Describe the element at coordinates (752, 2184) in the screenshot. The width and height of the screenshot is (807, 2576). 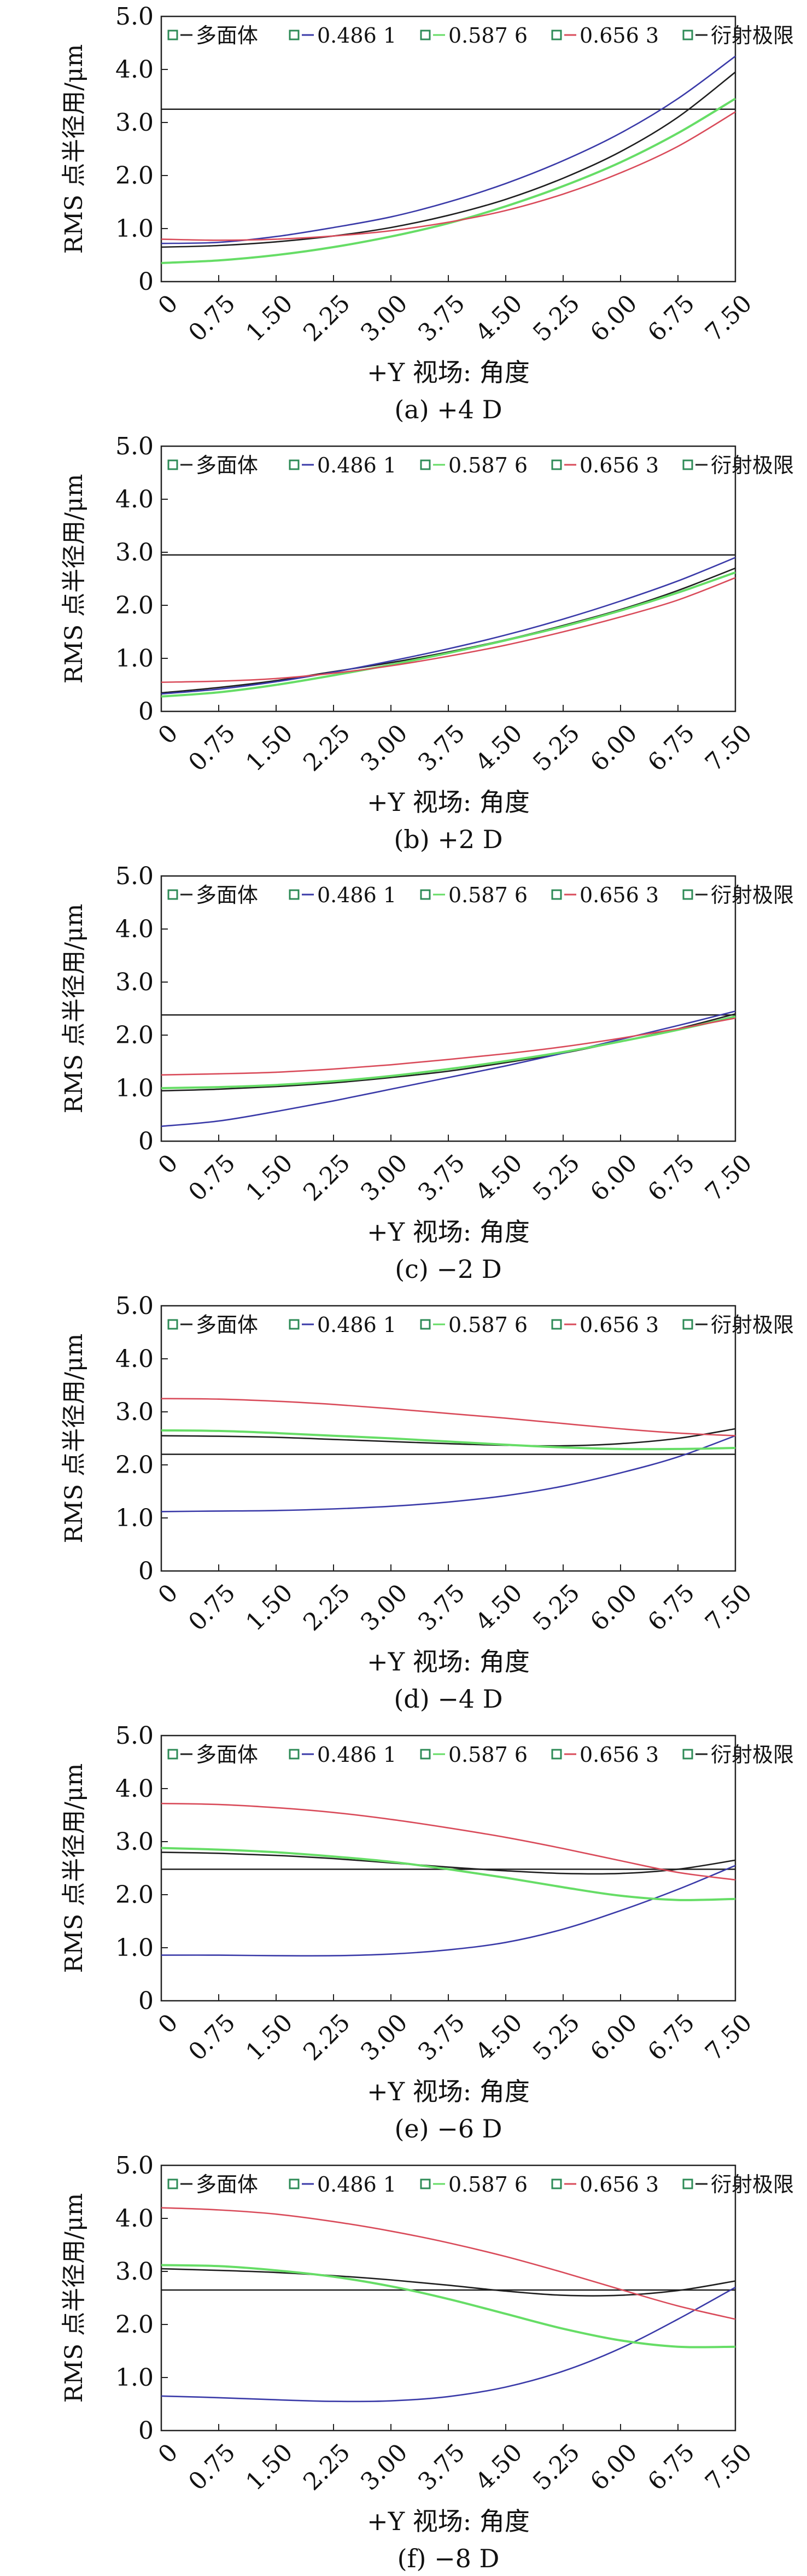
I see `legend-label: 衍射极限` at that location.